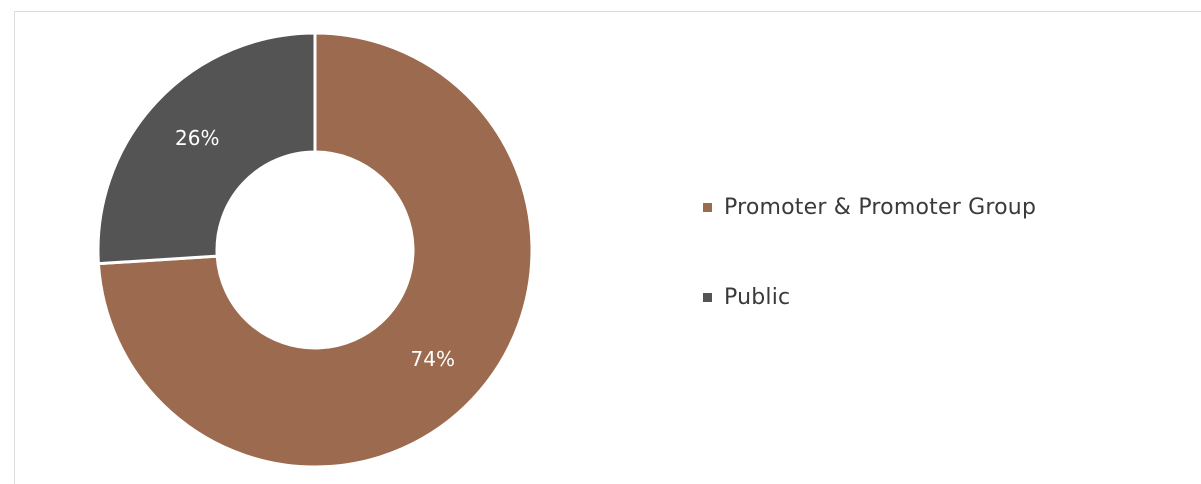 Image resolution: width=1201 pixels, height=484 pixels. What do you see at coordinates (433, 359) in the screenshot?
I see `slice-label-promoter: 74%` at bounding box center [433, 359].